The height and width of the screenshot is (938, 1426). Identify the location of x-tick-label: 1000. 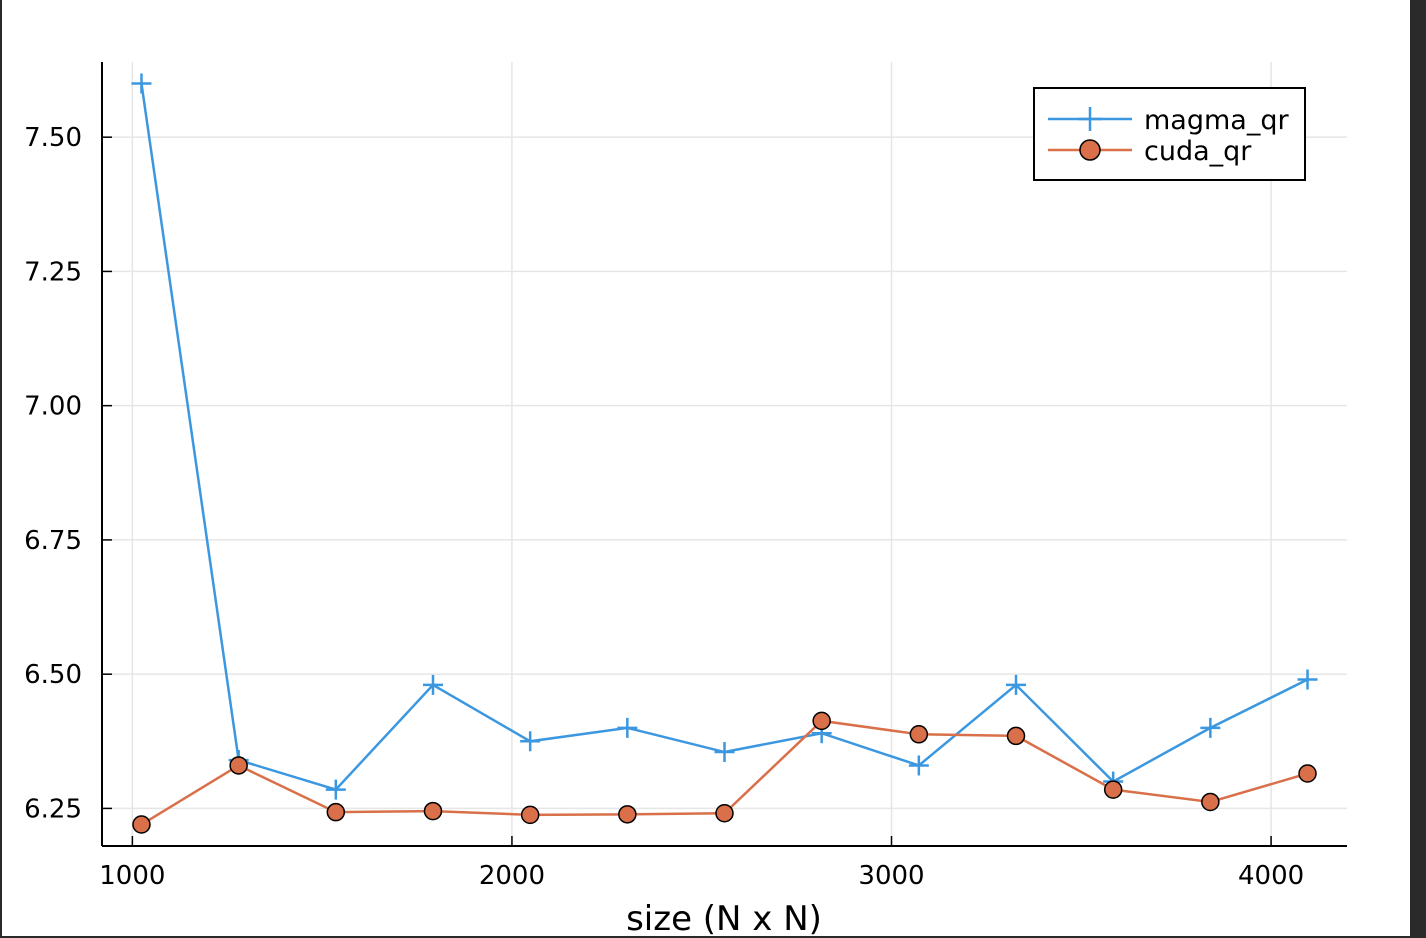
(132, 876).